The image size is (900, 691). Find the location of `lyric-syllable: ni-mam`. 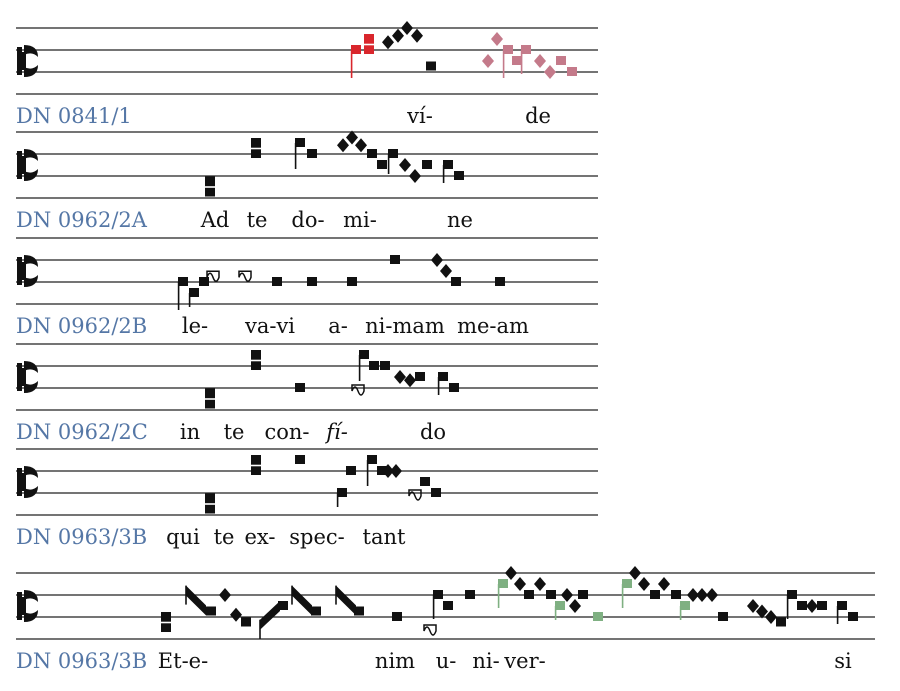

lyric-syllable: ni-mam is located at coordinates (405, 326).